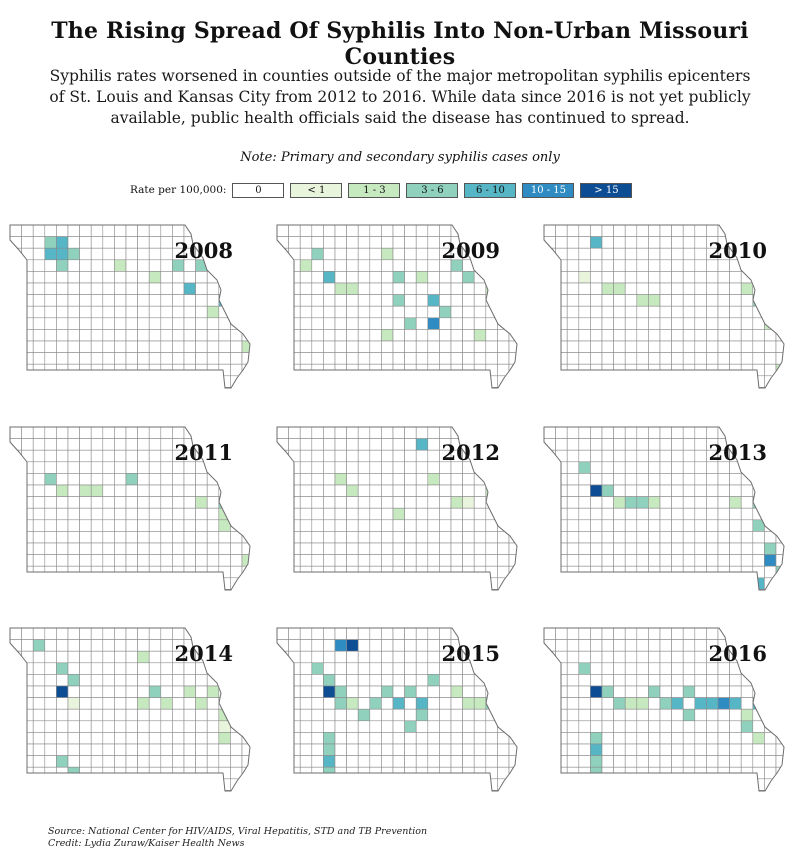 The width and height of the screenshot is (800, 859). I want to click on legend-item-4: 6 - 10, so click(490, 190).